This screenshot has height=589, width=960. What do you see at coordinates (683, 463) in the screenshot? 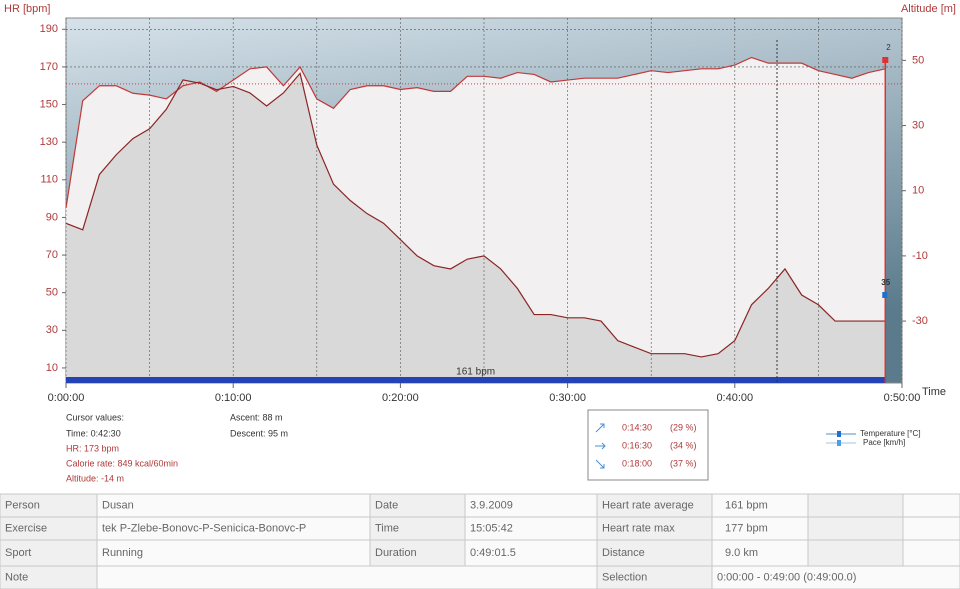
I see `zone-percent: (37 %)` at bounding box center [683, 463].